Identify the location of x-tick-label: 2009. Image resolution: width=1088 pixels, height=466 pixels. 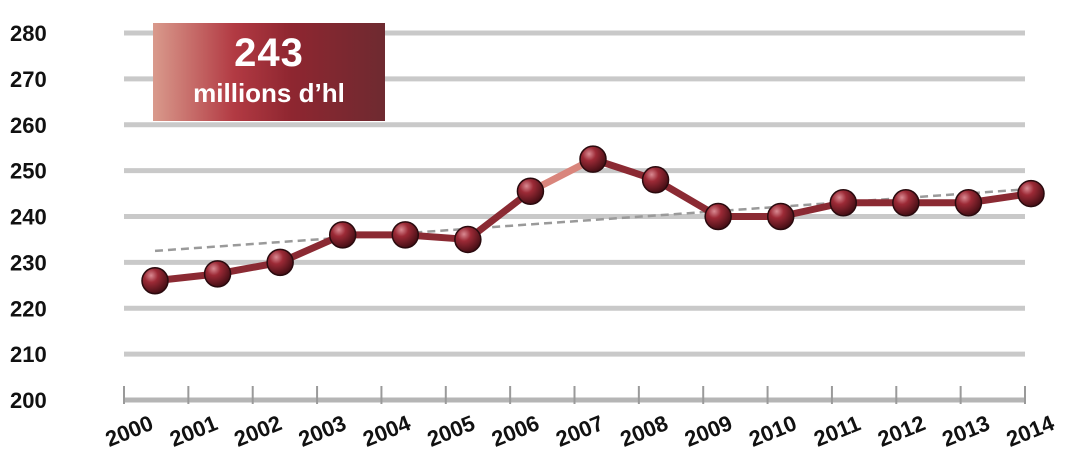
(708, 431).